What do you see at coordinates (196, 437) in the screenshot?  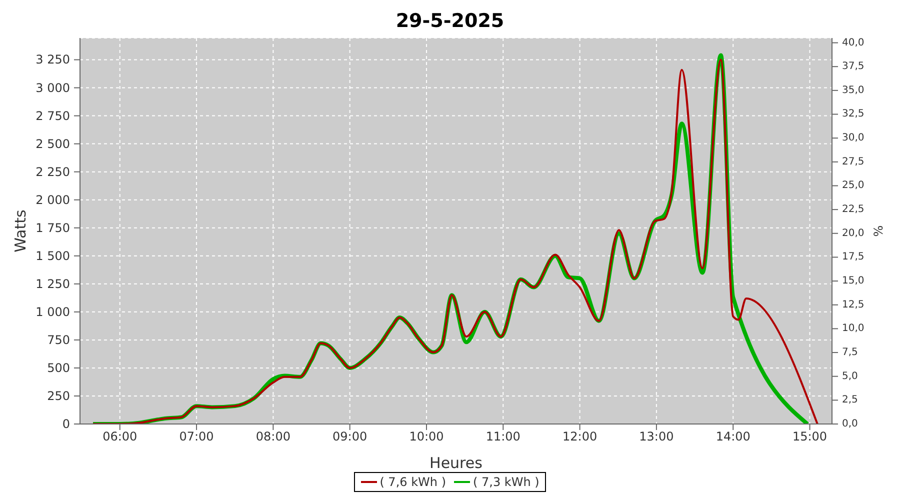 I see `x-tick-label: 07:00` at bounding box center [196, 437].